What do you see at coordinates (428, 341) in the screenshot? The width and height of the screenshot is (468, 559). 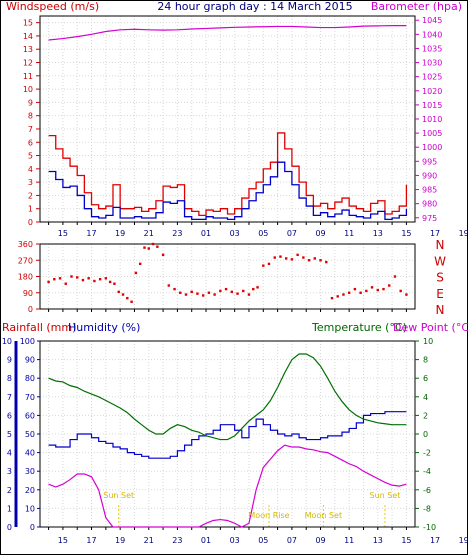 I see `temperature-tick-label: 10` at bounding box center [428, 341].